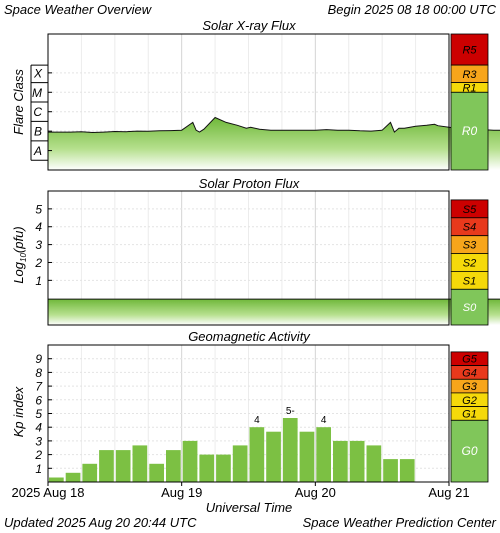 This screenshot has width=500, height=533. I want to click on geomag-ytick-label: 5, so click(38, 414).